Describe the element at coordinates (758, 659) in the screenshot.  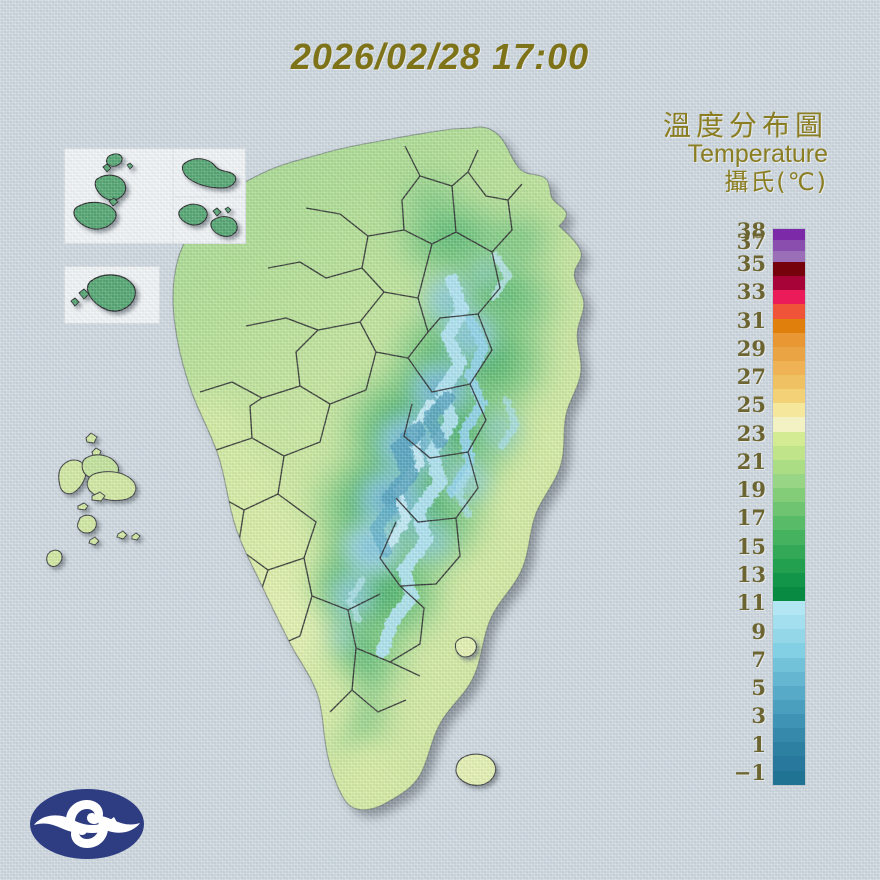
I see `colorbar-tick-7: 7` at that location.